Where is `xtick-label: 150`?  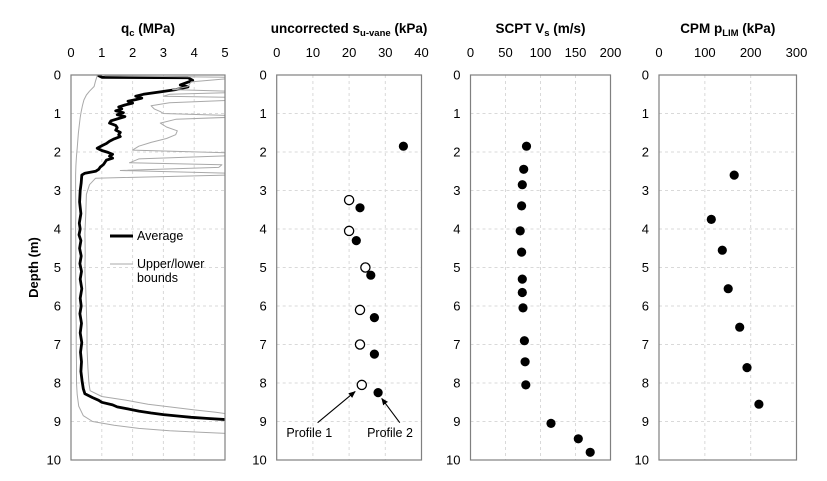 xtick-label: 150 is located at coordinates (576, 52).